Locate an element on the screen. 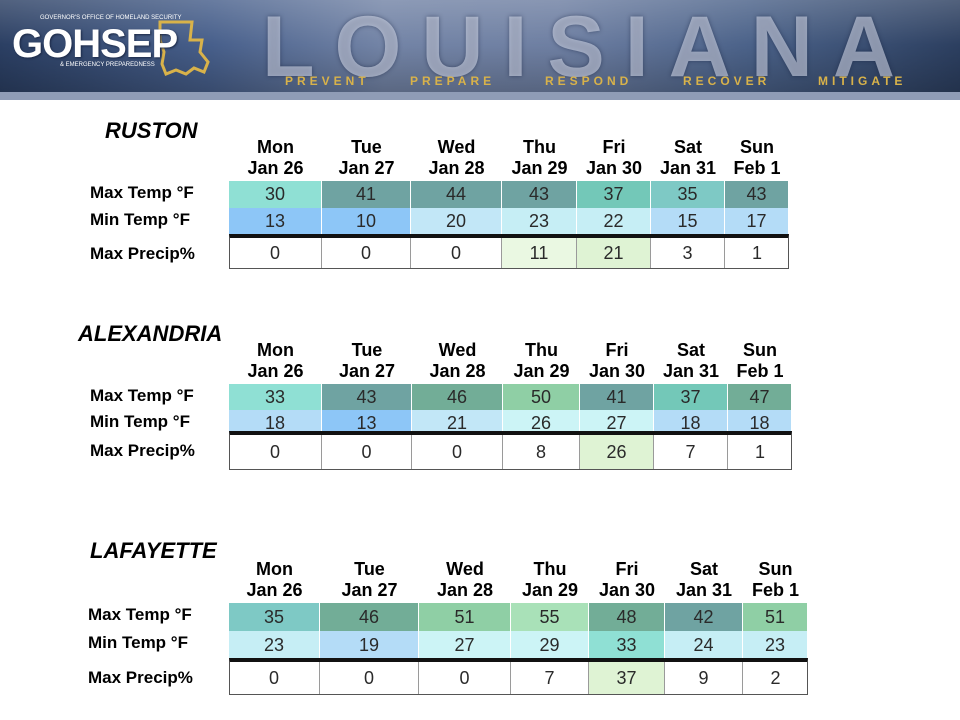  max-temp-cell: 44 is located at coordinates (456, 194).